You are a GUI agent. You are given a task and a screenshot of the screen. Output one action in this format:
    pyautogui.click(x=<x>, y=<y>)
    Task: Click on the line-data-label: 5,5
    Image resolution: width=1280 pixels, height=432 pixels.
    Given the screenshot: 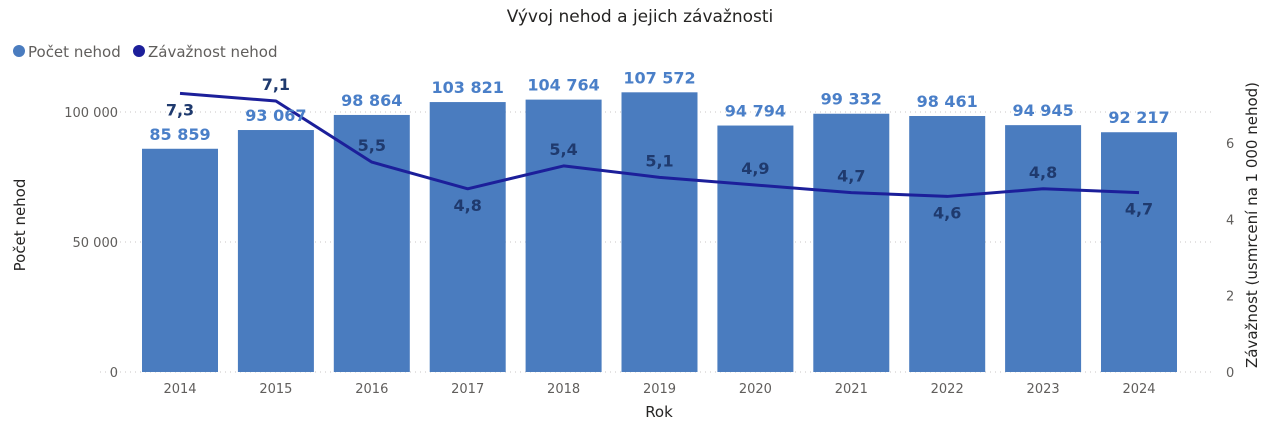 What is the action you would take?
    pyautogui.click(x=372, y=145)
    